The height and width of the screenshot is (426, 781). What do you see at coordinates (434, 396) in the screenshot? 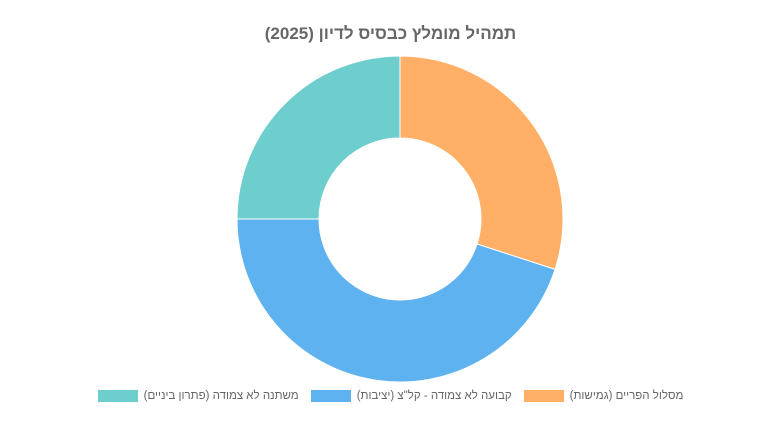
I see `legend-label: קבועה לא צמודה - קל"צ (יציבות)` at bounding box center [434, 396].